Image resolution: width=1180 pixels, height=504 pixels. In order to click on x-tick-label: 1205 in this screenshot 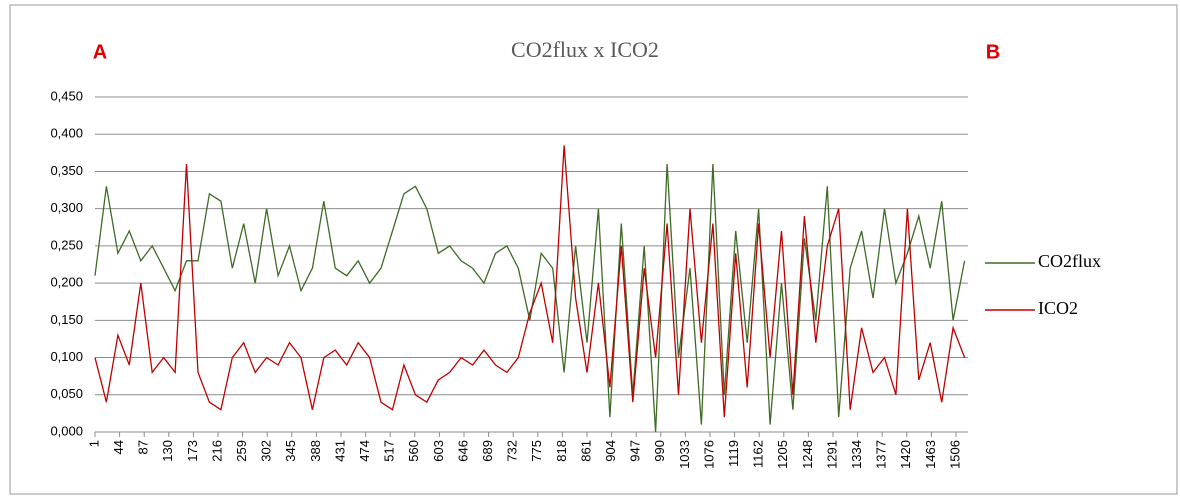, I will do `click(782, 454)`.